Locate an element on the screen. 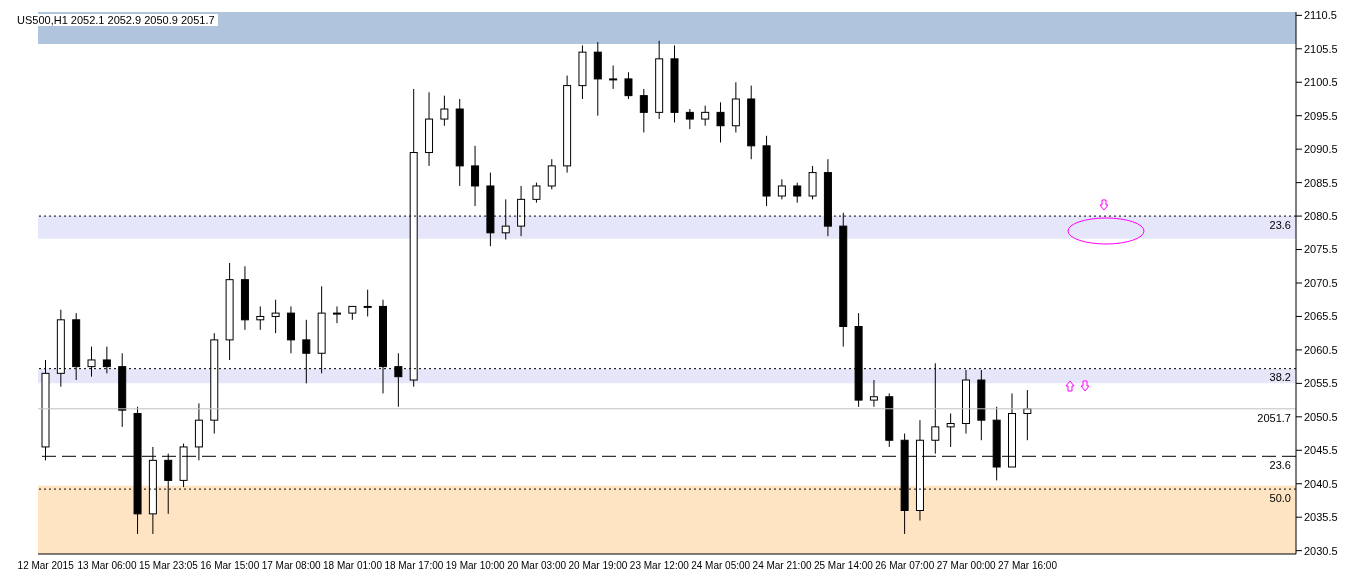  annotation: 38.2 is located at coordinates (1280, 377).